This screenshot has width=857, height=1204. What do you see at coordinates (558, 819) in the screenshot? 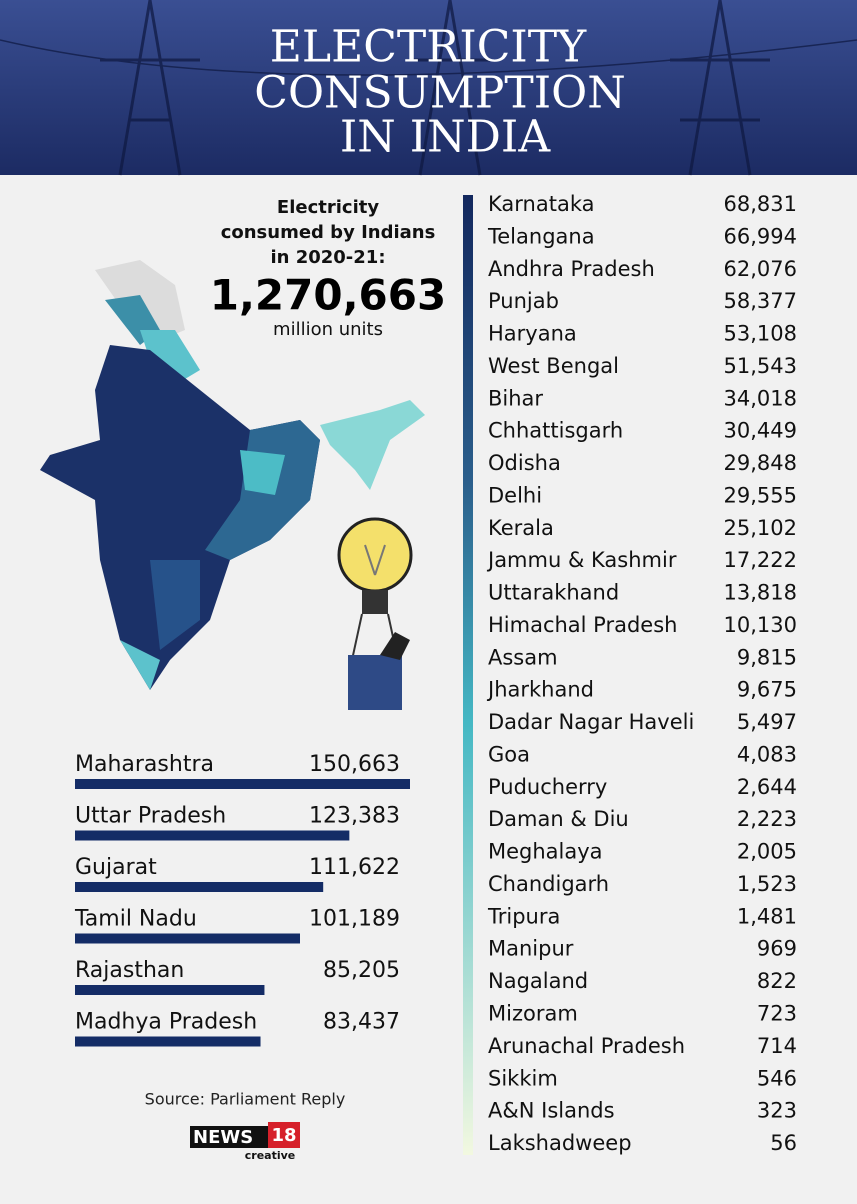
I see `state-name: Daman & Diu` at bounding box center [558, 819].